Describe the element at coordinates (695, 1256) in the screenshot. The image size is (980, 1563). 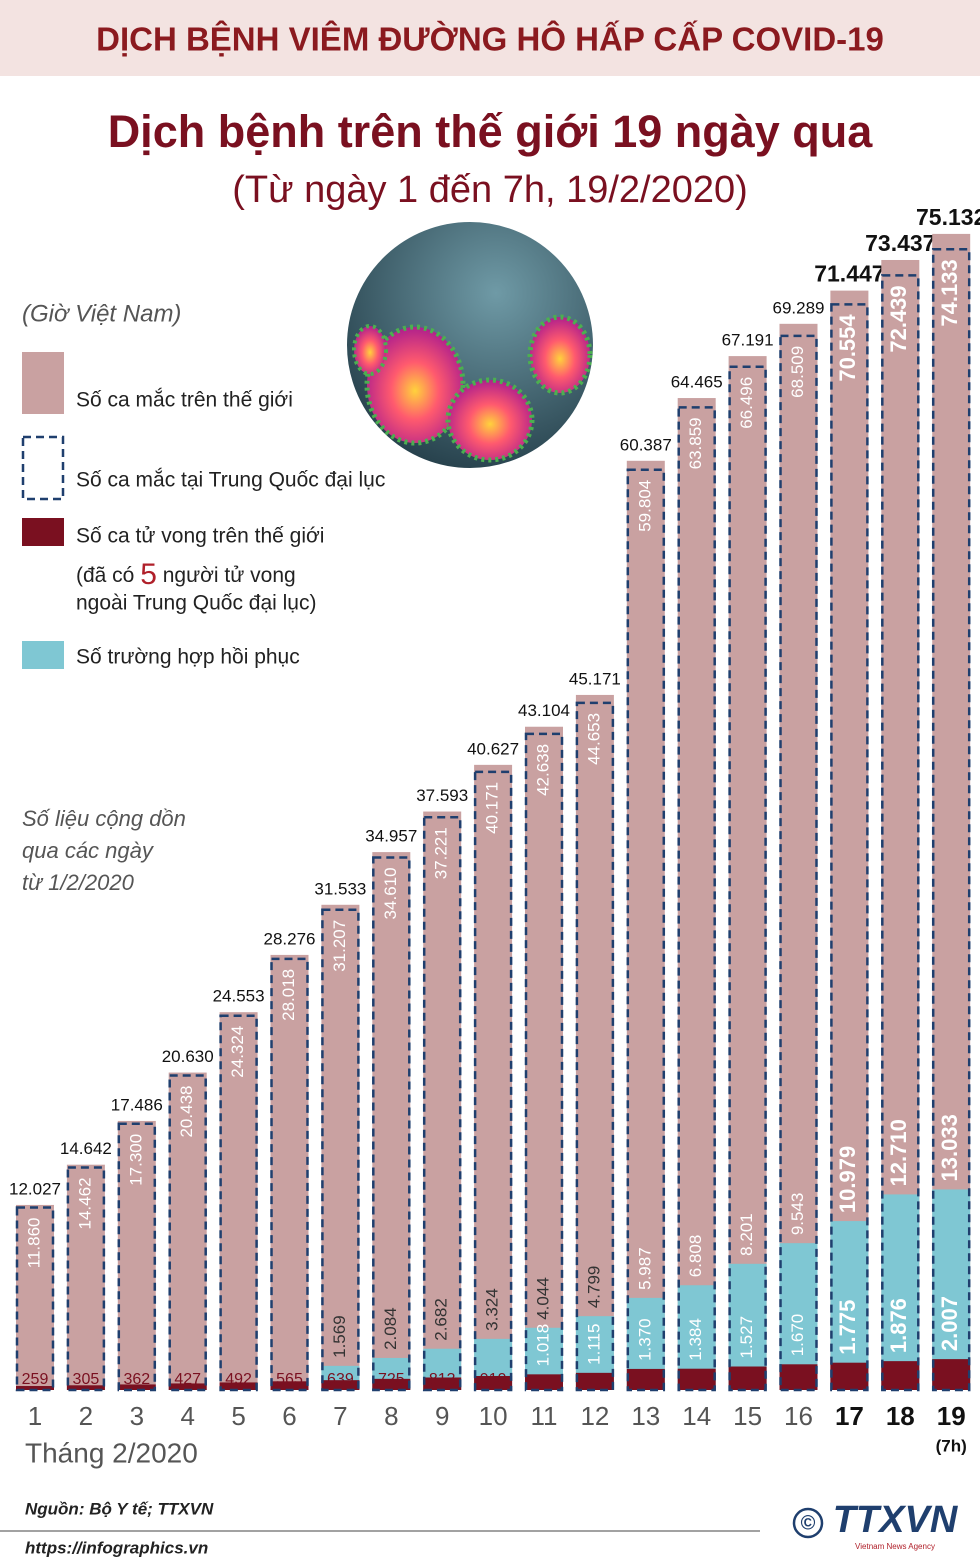
I see `value-label-recovered: 6.808` at that location.